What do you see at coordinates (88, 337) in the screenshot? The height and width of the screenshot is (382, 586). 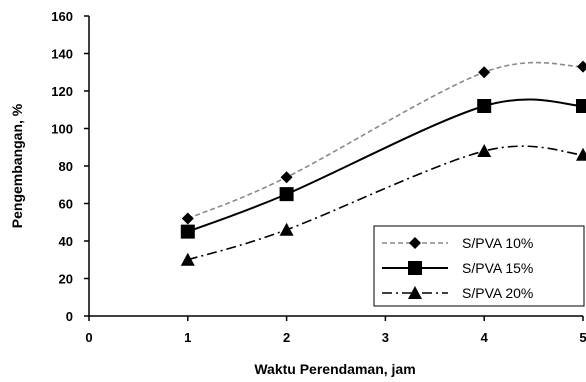 I see `x-tick-label: 0` at bounding box center [88, 337].